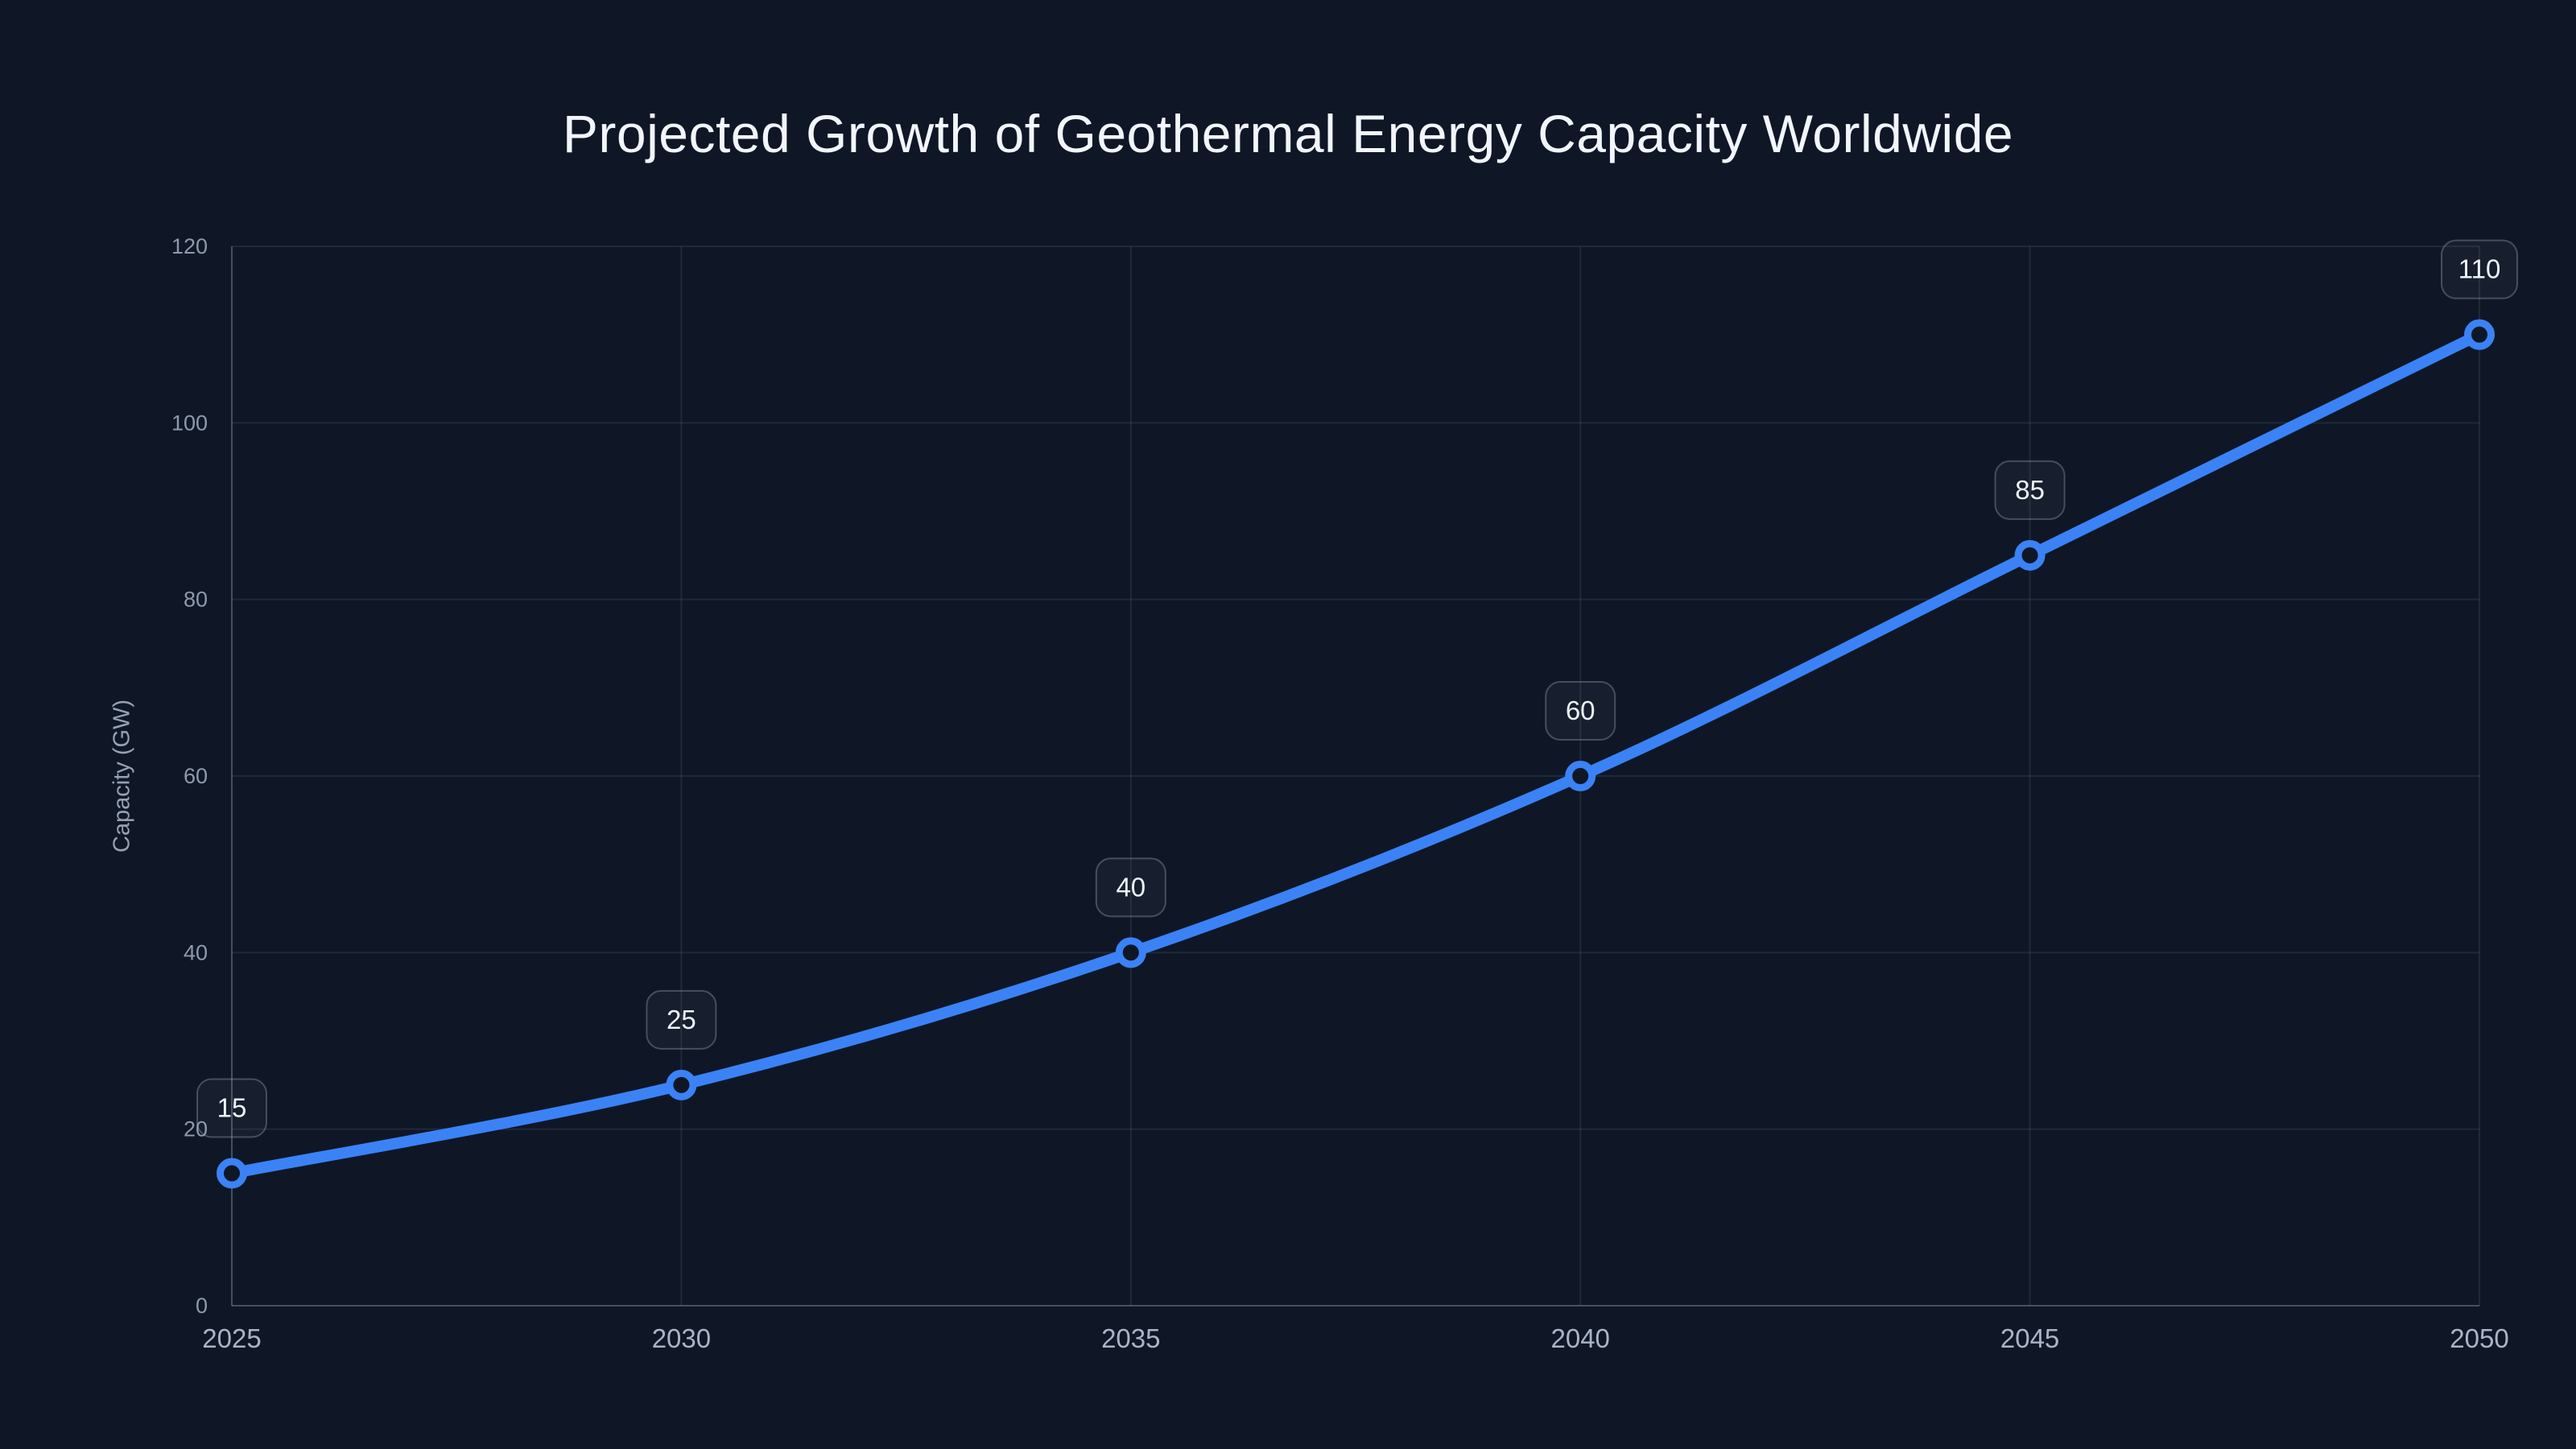  Describe the element at coordinates (196, 600) in the screenshot. I see `y-tick-label: 80` at that location.